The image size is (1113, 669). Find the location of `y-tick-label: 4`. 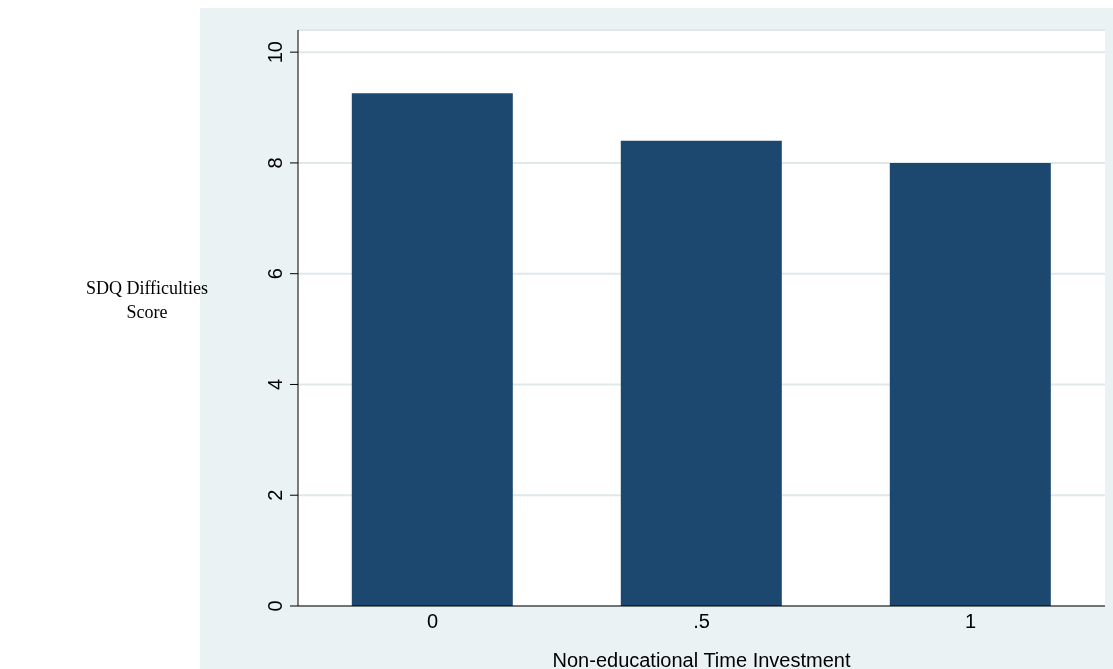

y-tick-label: 4 is located at coordinates (275, 384).